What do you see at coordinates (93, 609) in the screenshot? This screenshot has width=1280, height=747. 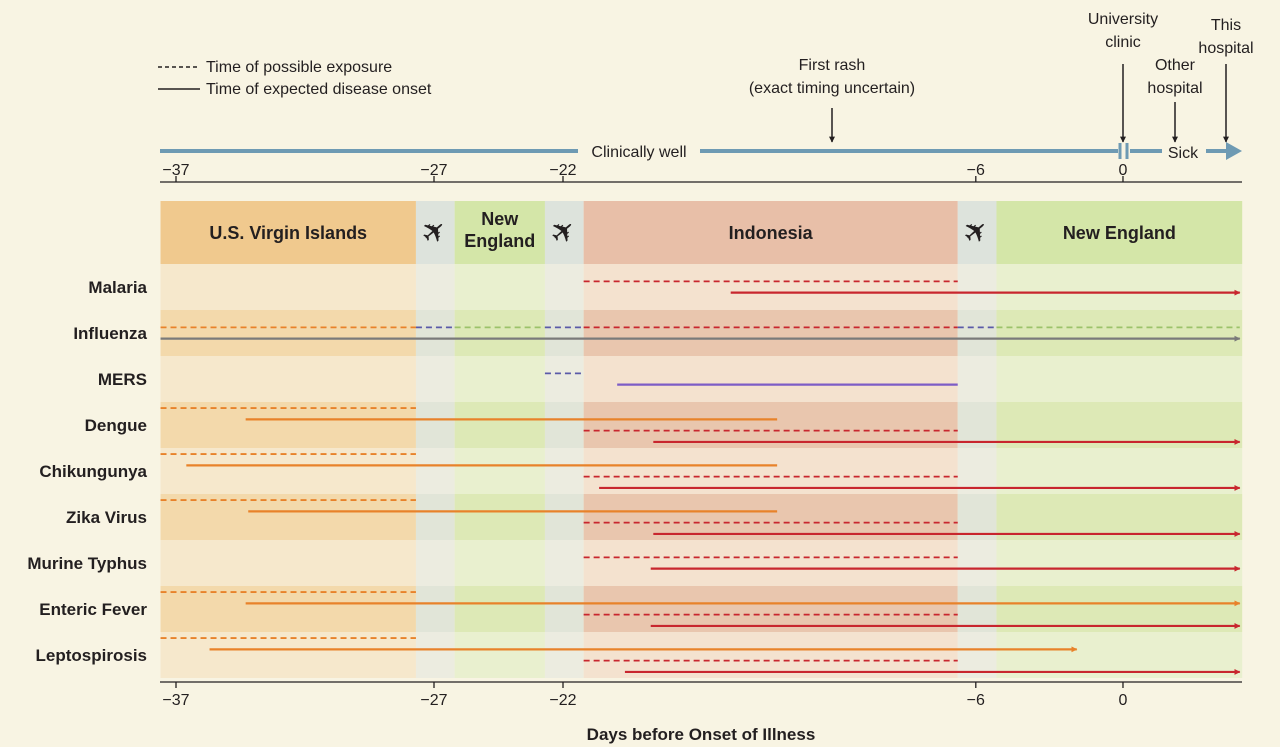 I see `disease-label: Enteric Fever` at bounding box center [93, 609].